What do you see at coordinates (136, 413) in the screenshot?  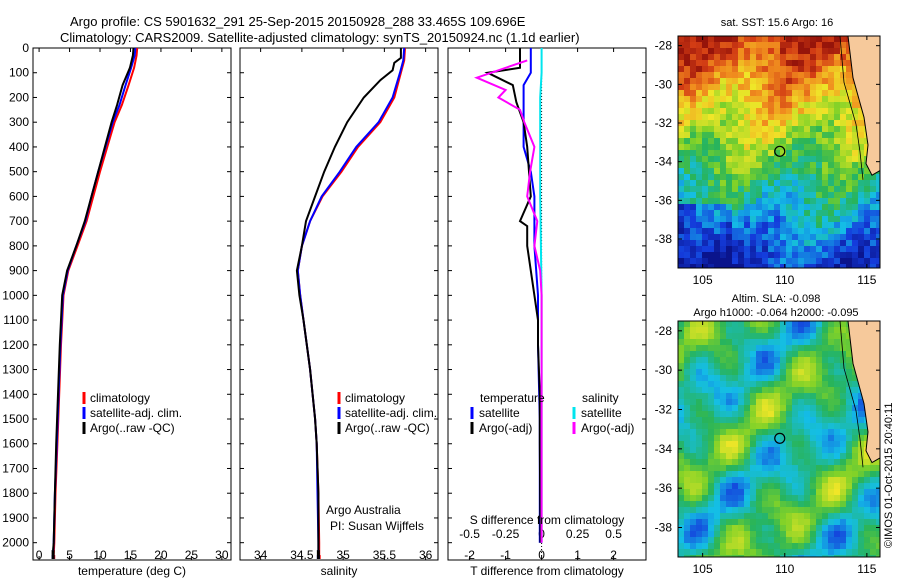 I see `legend-label: satellite-adj. clim.` at bounding box center [136, 413].